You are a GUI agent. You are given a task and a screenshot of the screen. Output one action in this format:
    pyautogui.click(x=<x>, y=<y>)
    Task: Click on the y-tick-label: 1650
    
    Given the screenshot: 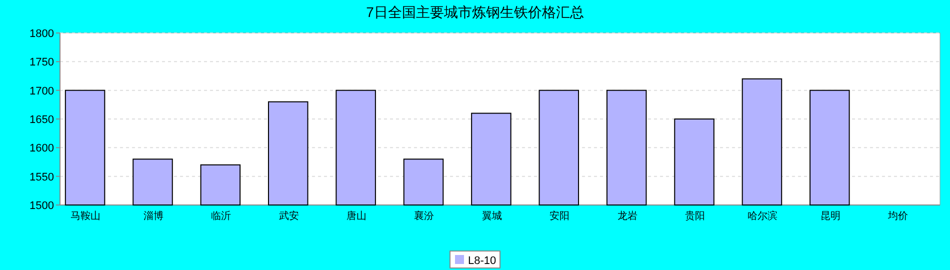 What is the action you would take?
    pyautogui.click(x=42, y=120)
    